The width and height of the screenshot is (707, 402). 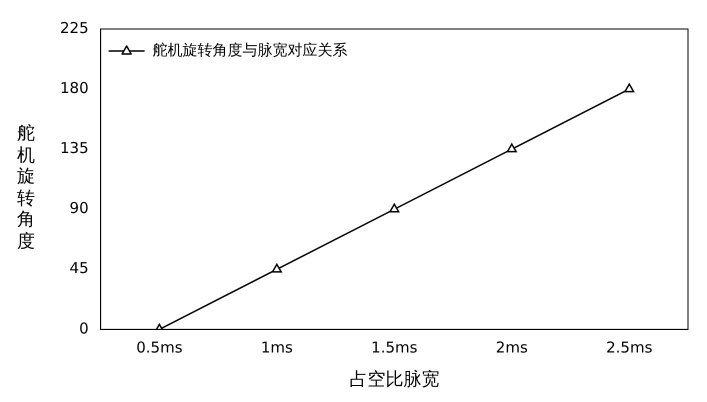 What do you see at coordinates (26, 188) in the screenshot?
I see `y-axis-title: 舵机旋转角度` at bounding box center [26, 188].